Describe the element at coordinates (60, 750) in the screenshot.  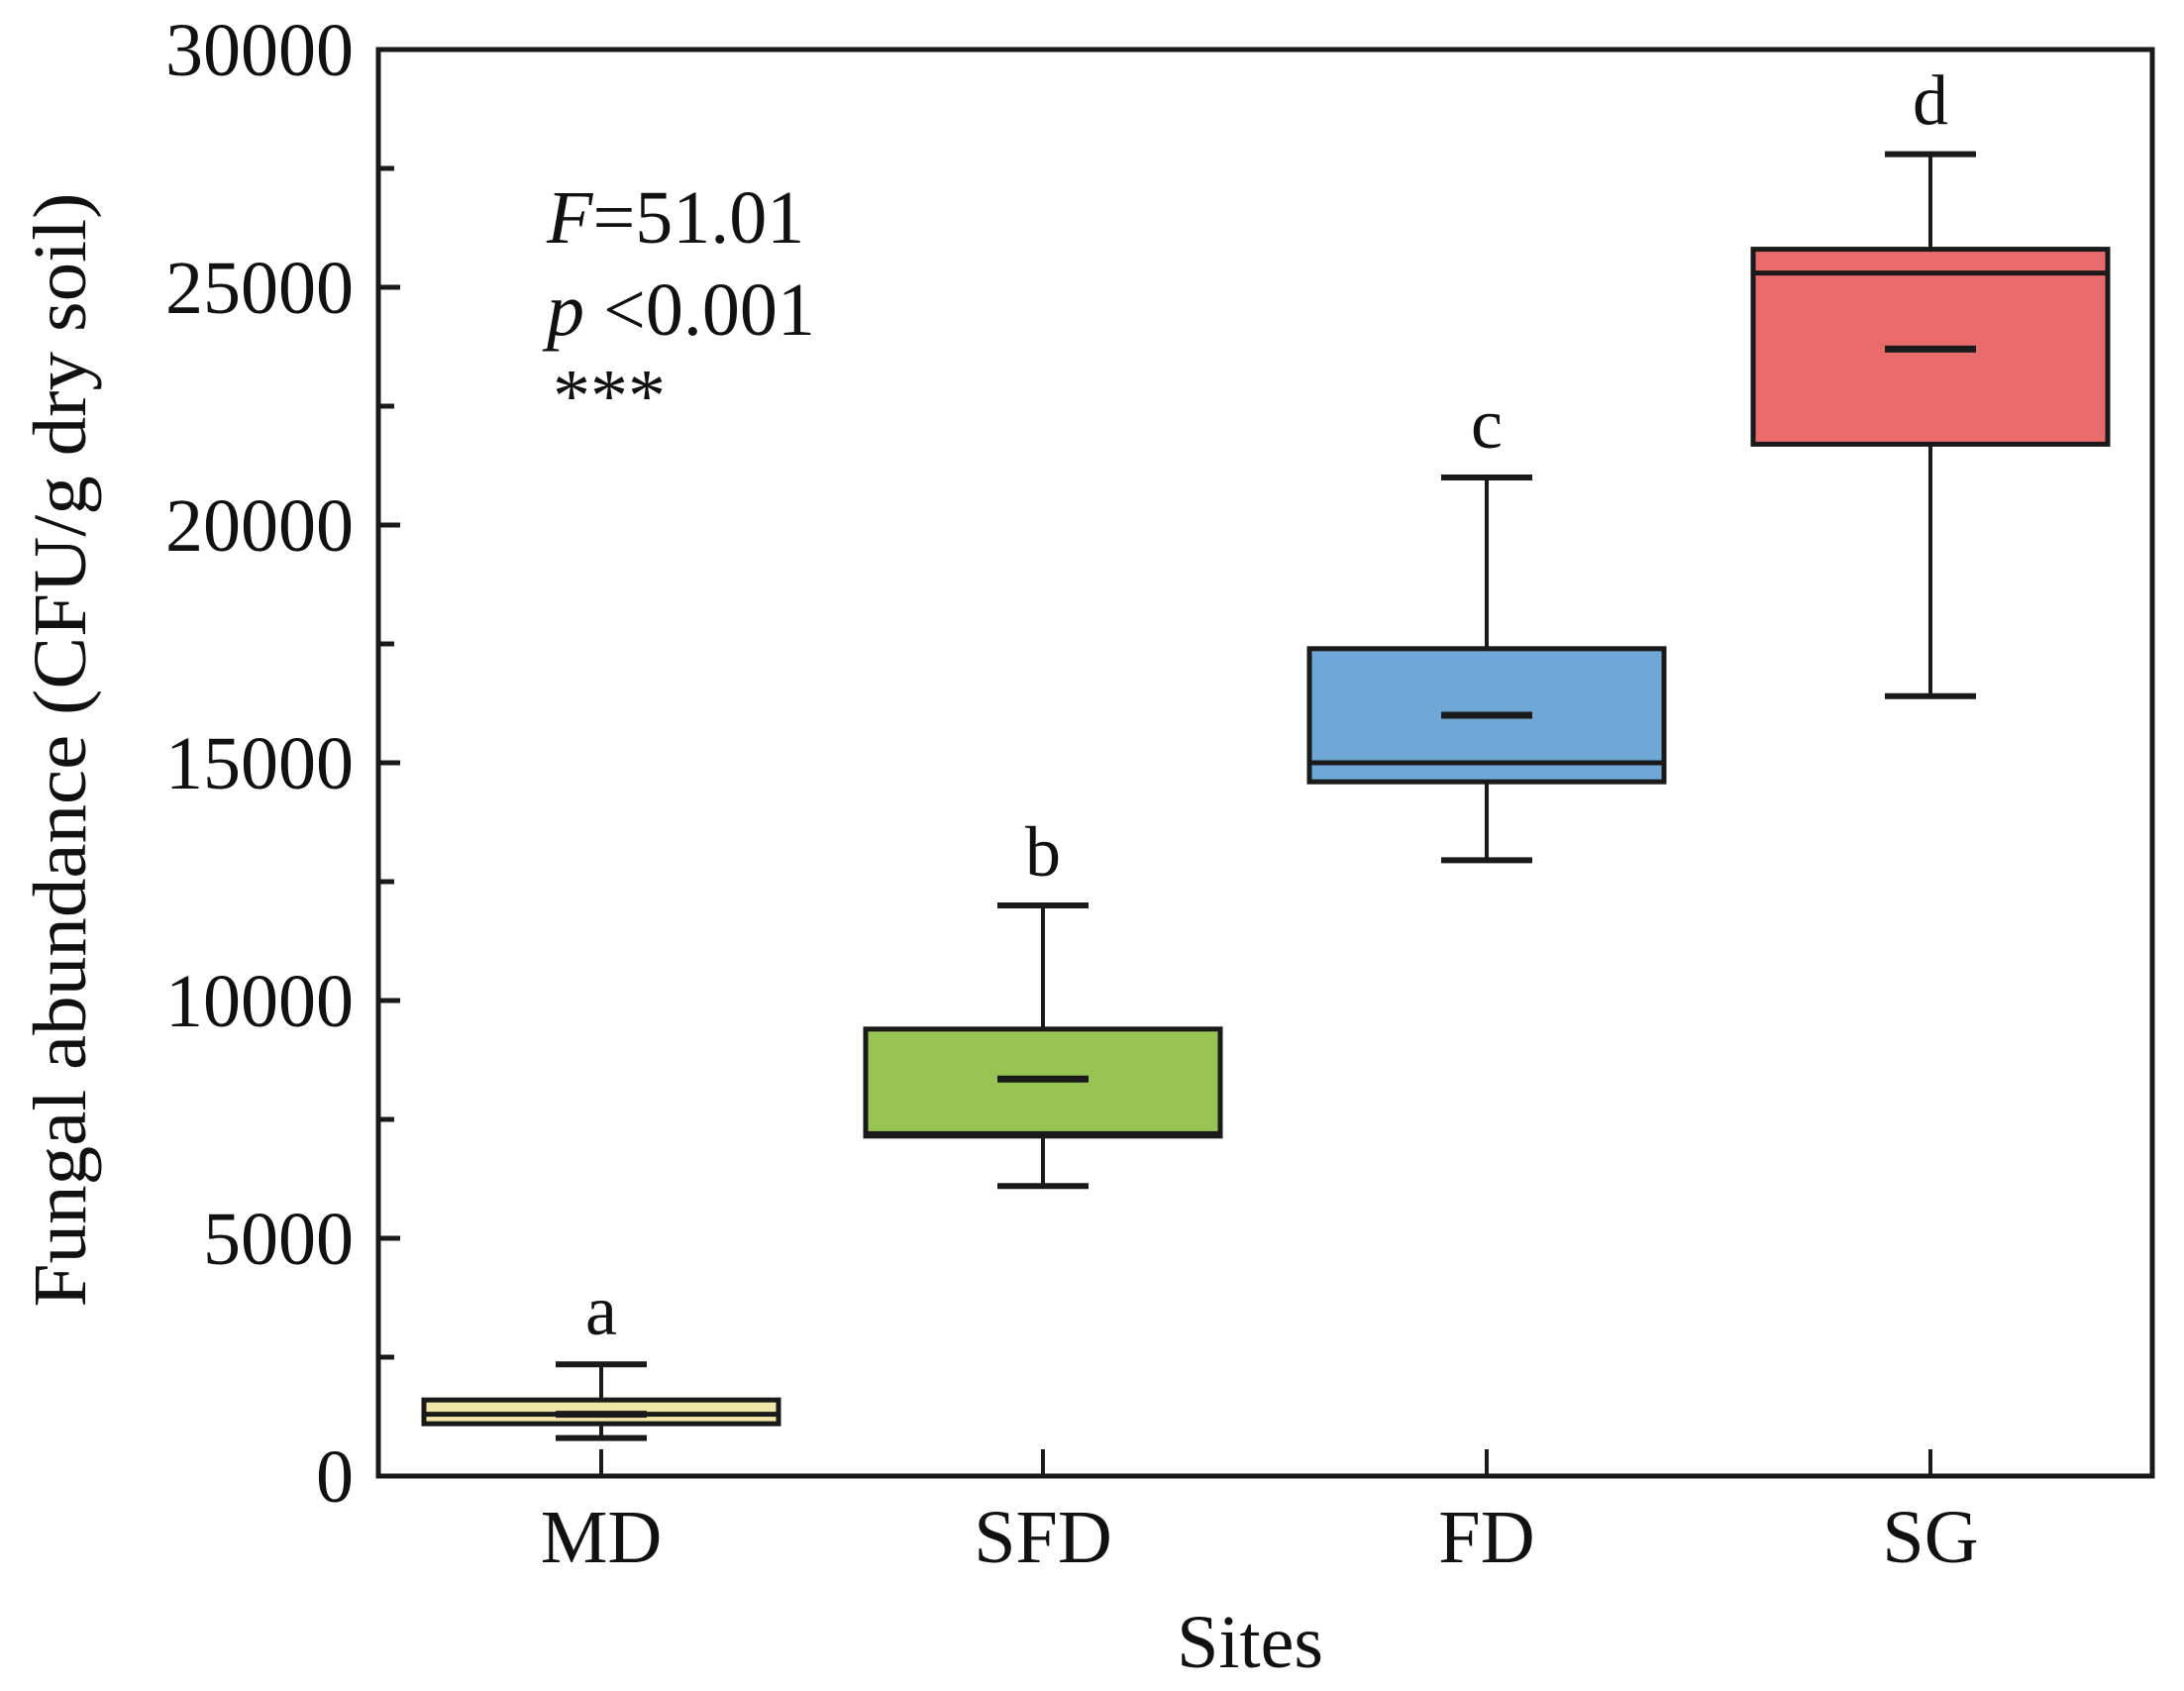
I see `y-axis-title: Fungal abundance (CFU/g dry soil)` at that location.